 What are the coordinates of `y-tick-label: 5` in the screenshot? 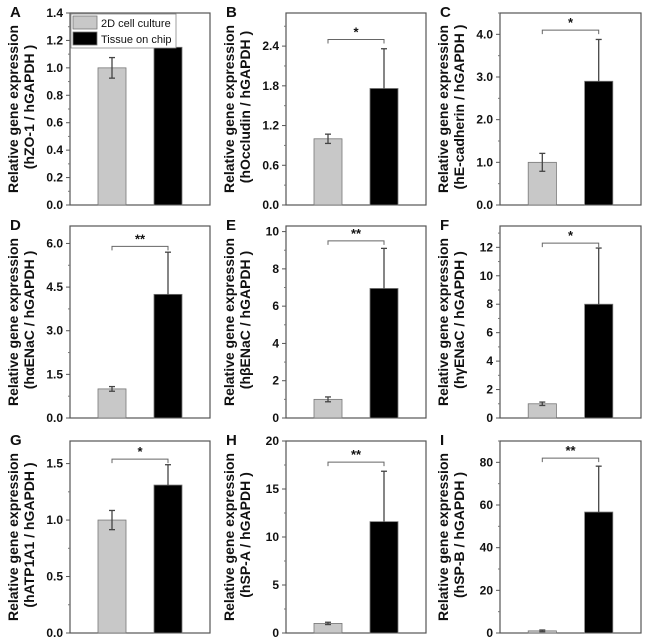 It's located at (275, 585).